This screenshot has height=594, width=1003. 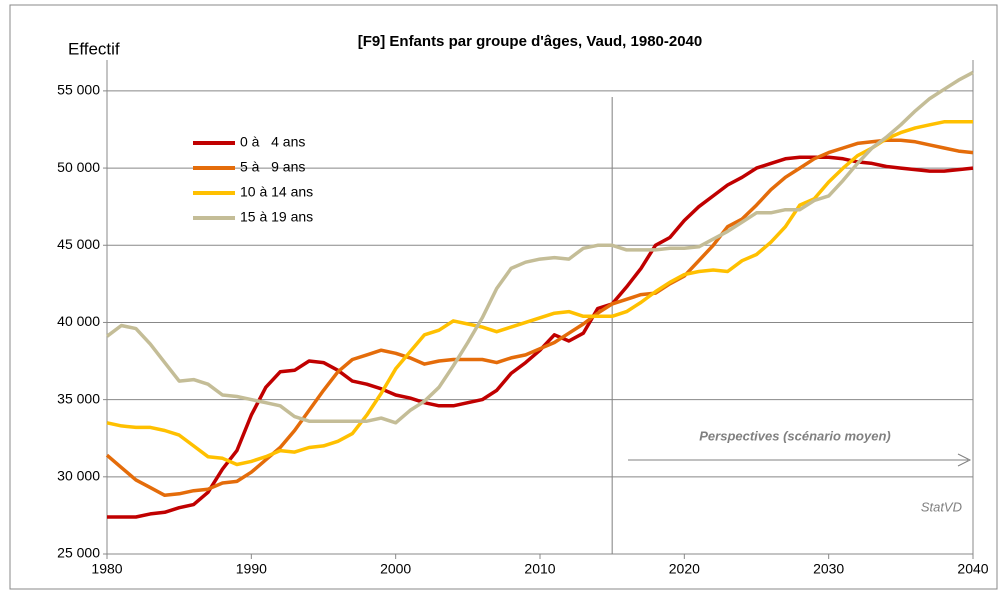 What do you see at coordinates (972, 569) in the screenshot?
I see `x-tick-label: 2040` at bounding box center [972, 569].